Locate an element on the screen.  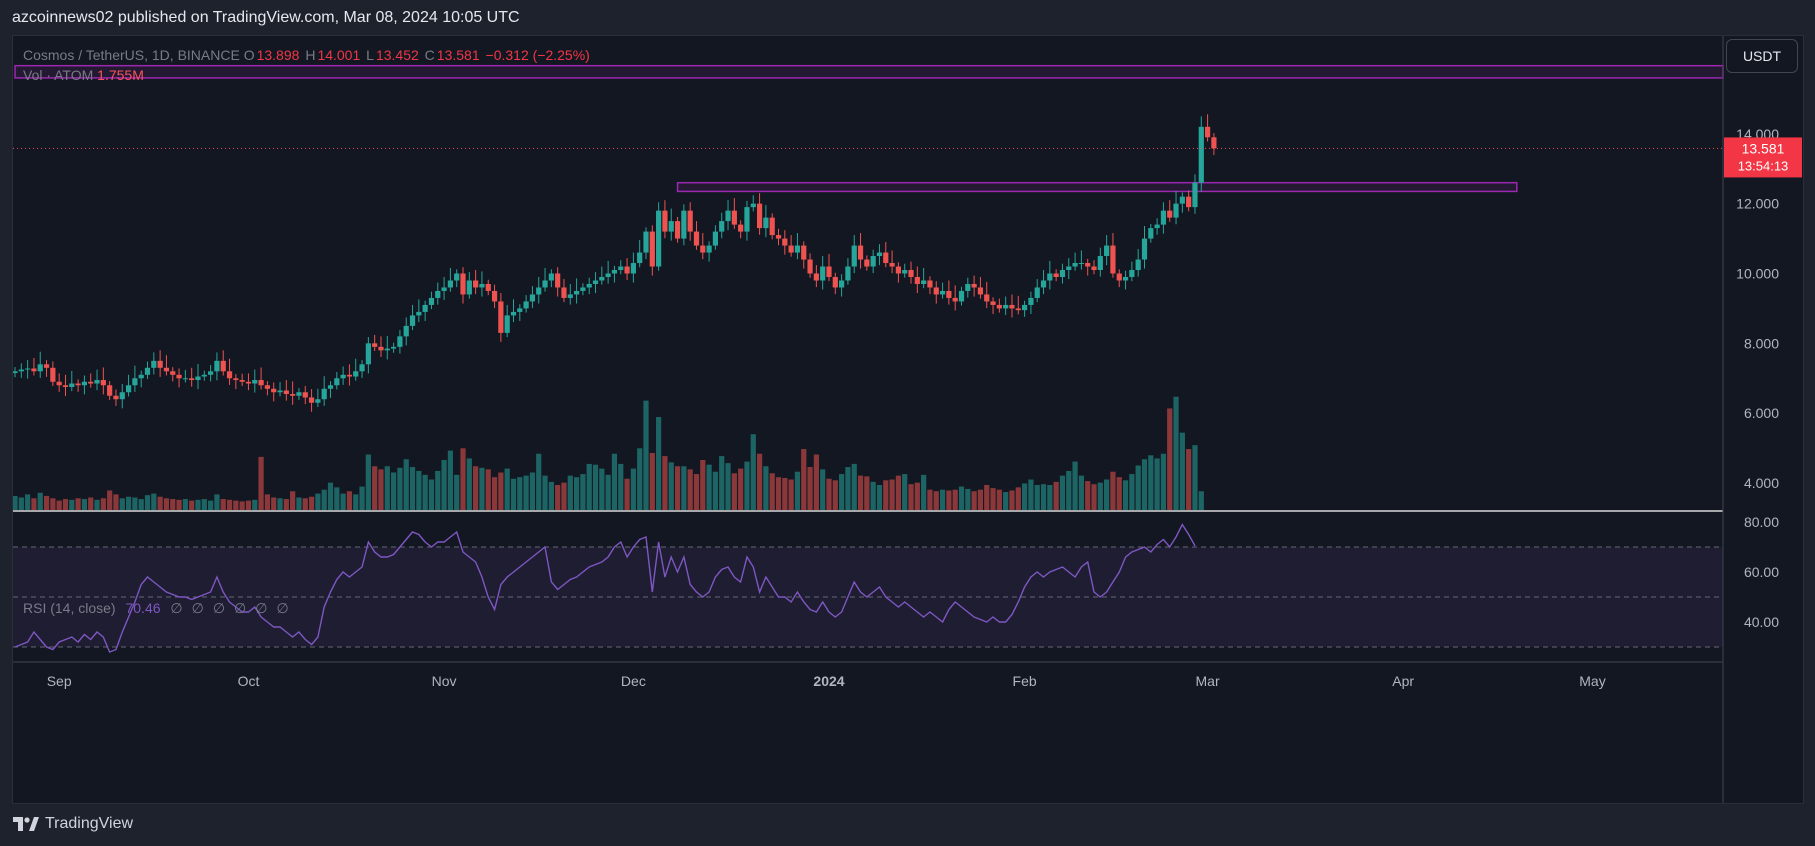
time-tick-label: Dec is located at coordinates (633, 681).